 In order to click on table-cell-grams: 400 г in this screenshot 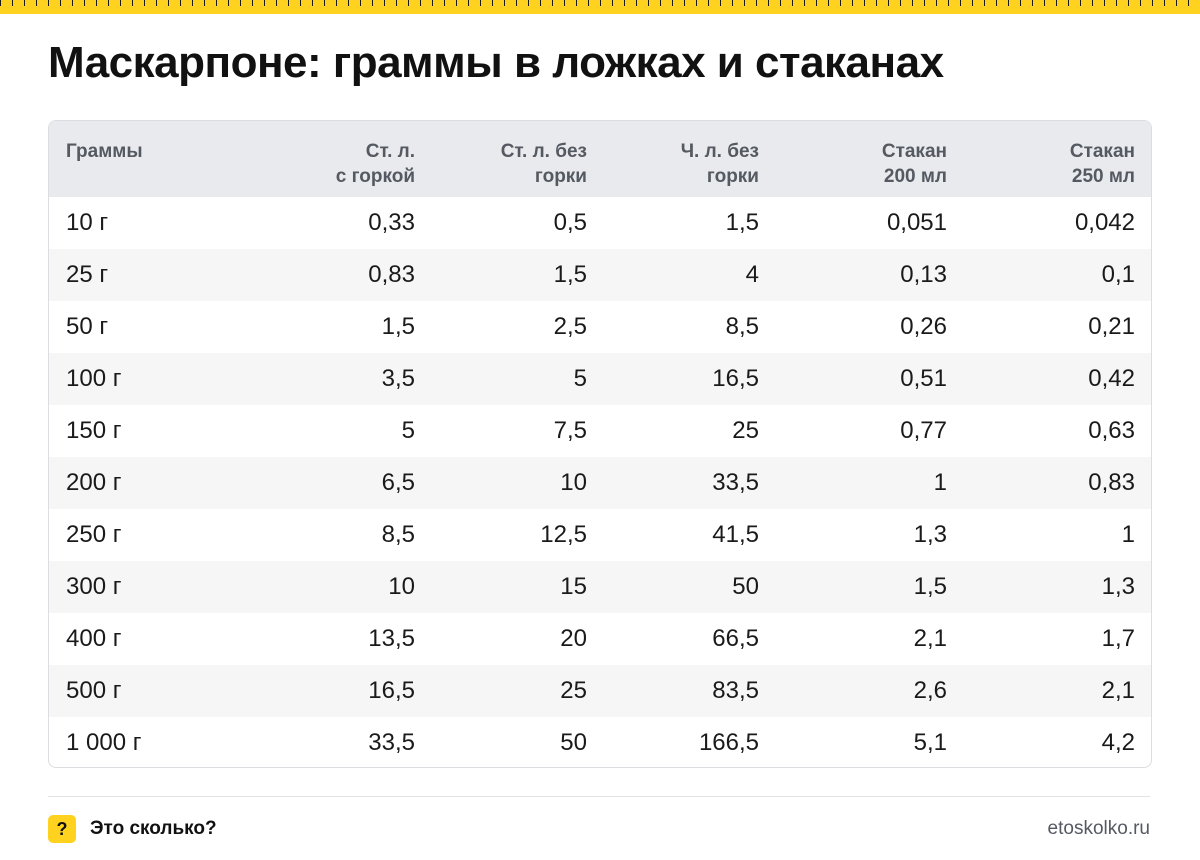, I will do `click(94, 638)`.